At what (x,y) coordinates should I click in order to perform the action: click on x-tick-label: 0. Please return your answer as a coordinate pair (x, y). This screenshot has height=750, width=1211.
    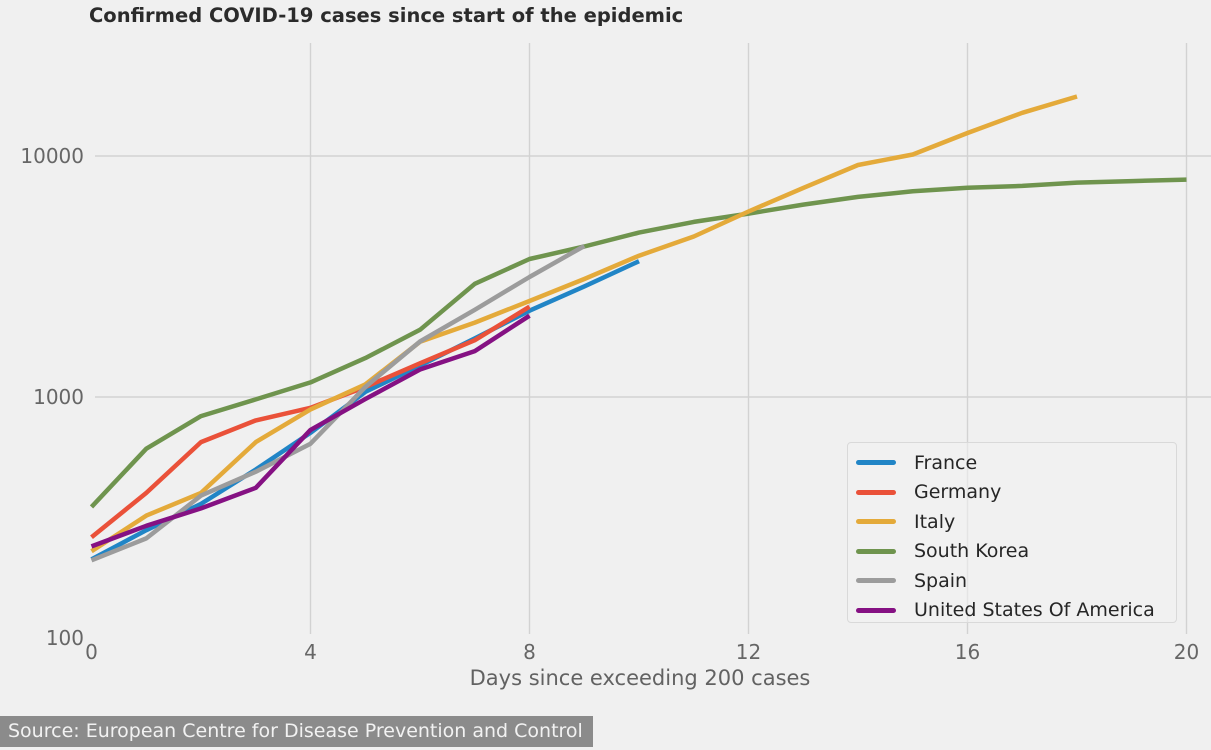
    Looking at the image, I should click on (91, 652).